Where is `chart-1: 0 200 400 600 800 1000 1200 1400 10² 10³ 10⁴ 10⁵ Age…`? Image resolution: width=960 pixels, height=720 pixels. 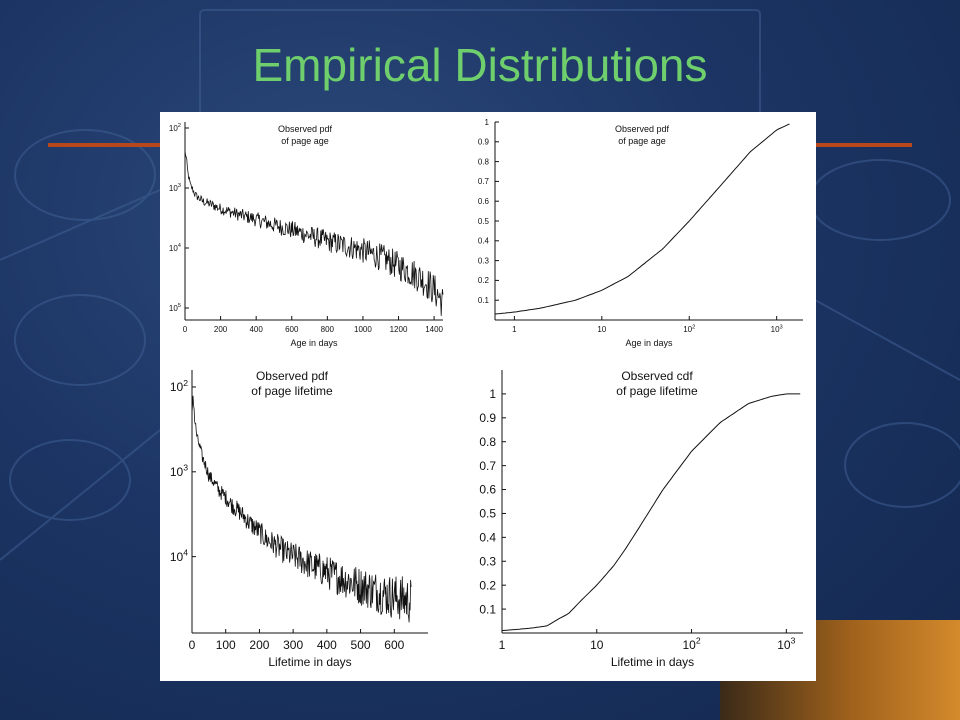 chart-1: 0 200 400 600 800 1000 1200 1400 10² 10³ 10⁴ 10⁵ Age… is located at coordinates (306, 235).